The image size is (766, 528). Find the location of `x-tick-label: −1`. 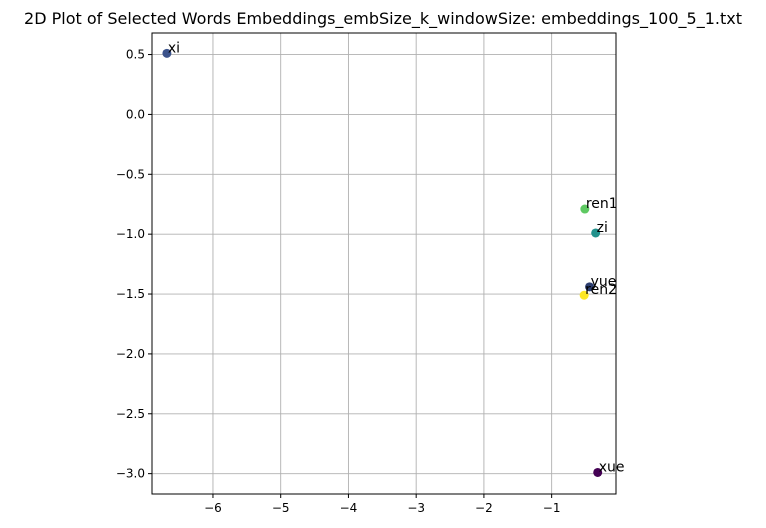

x-tick-label: −1 is located at coordinates (552, 508).